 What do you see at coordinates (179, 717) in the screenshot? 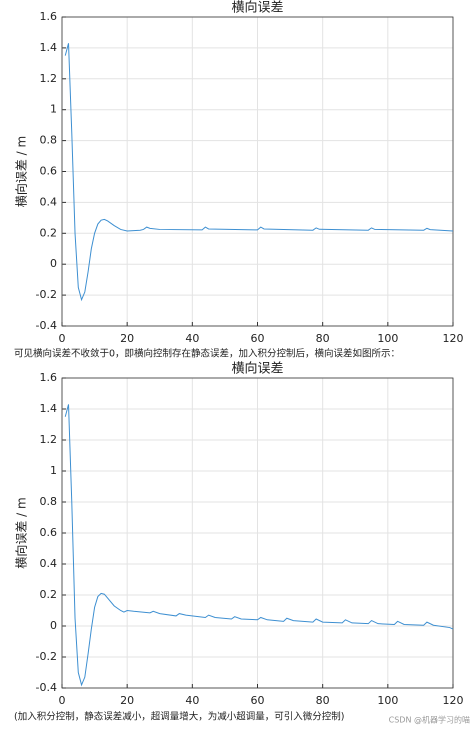
I see `caption: (加入积分控制，静态误差减小，超调量增大，为减小超调量，可引入微分控制)` at bounding box center [179, 717].